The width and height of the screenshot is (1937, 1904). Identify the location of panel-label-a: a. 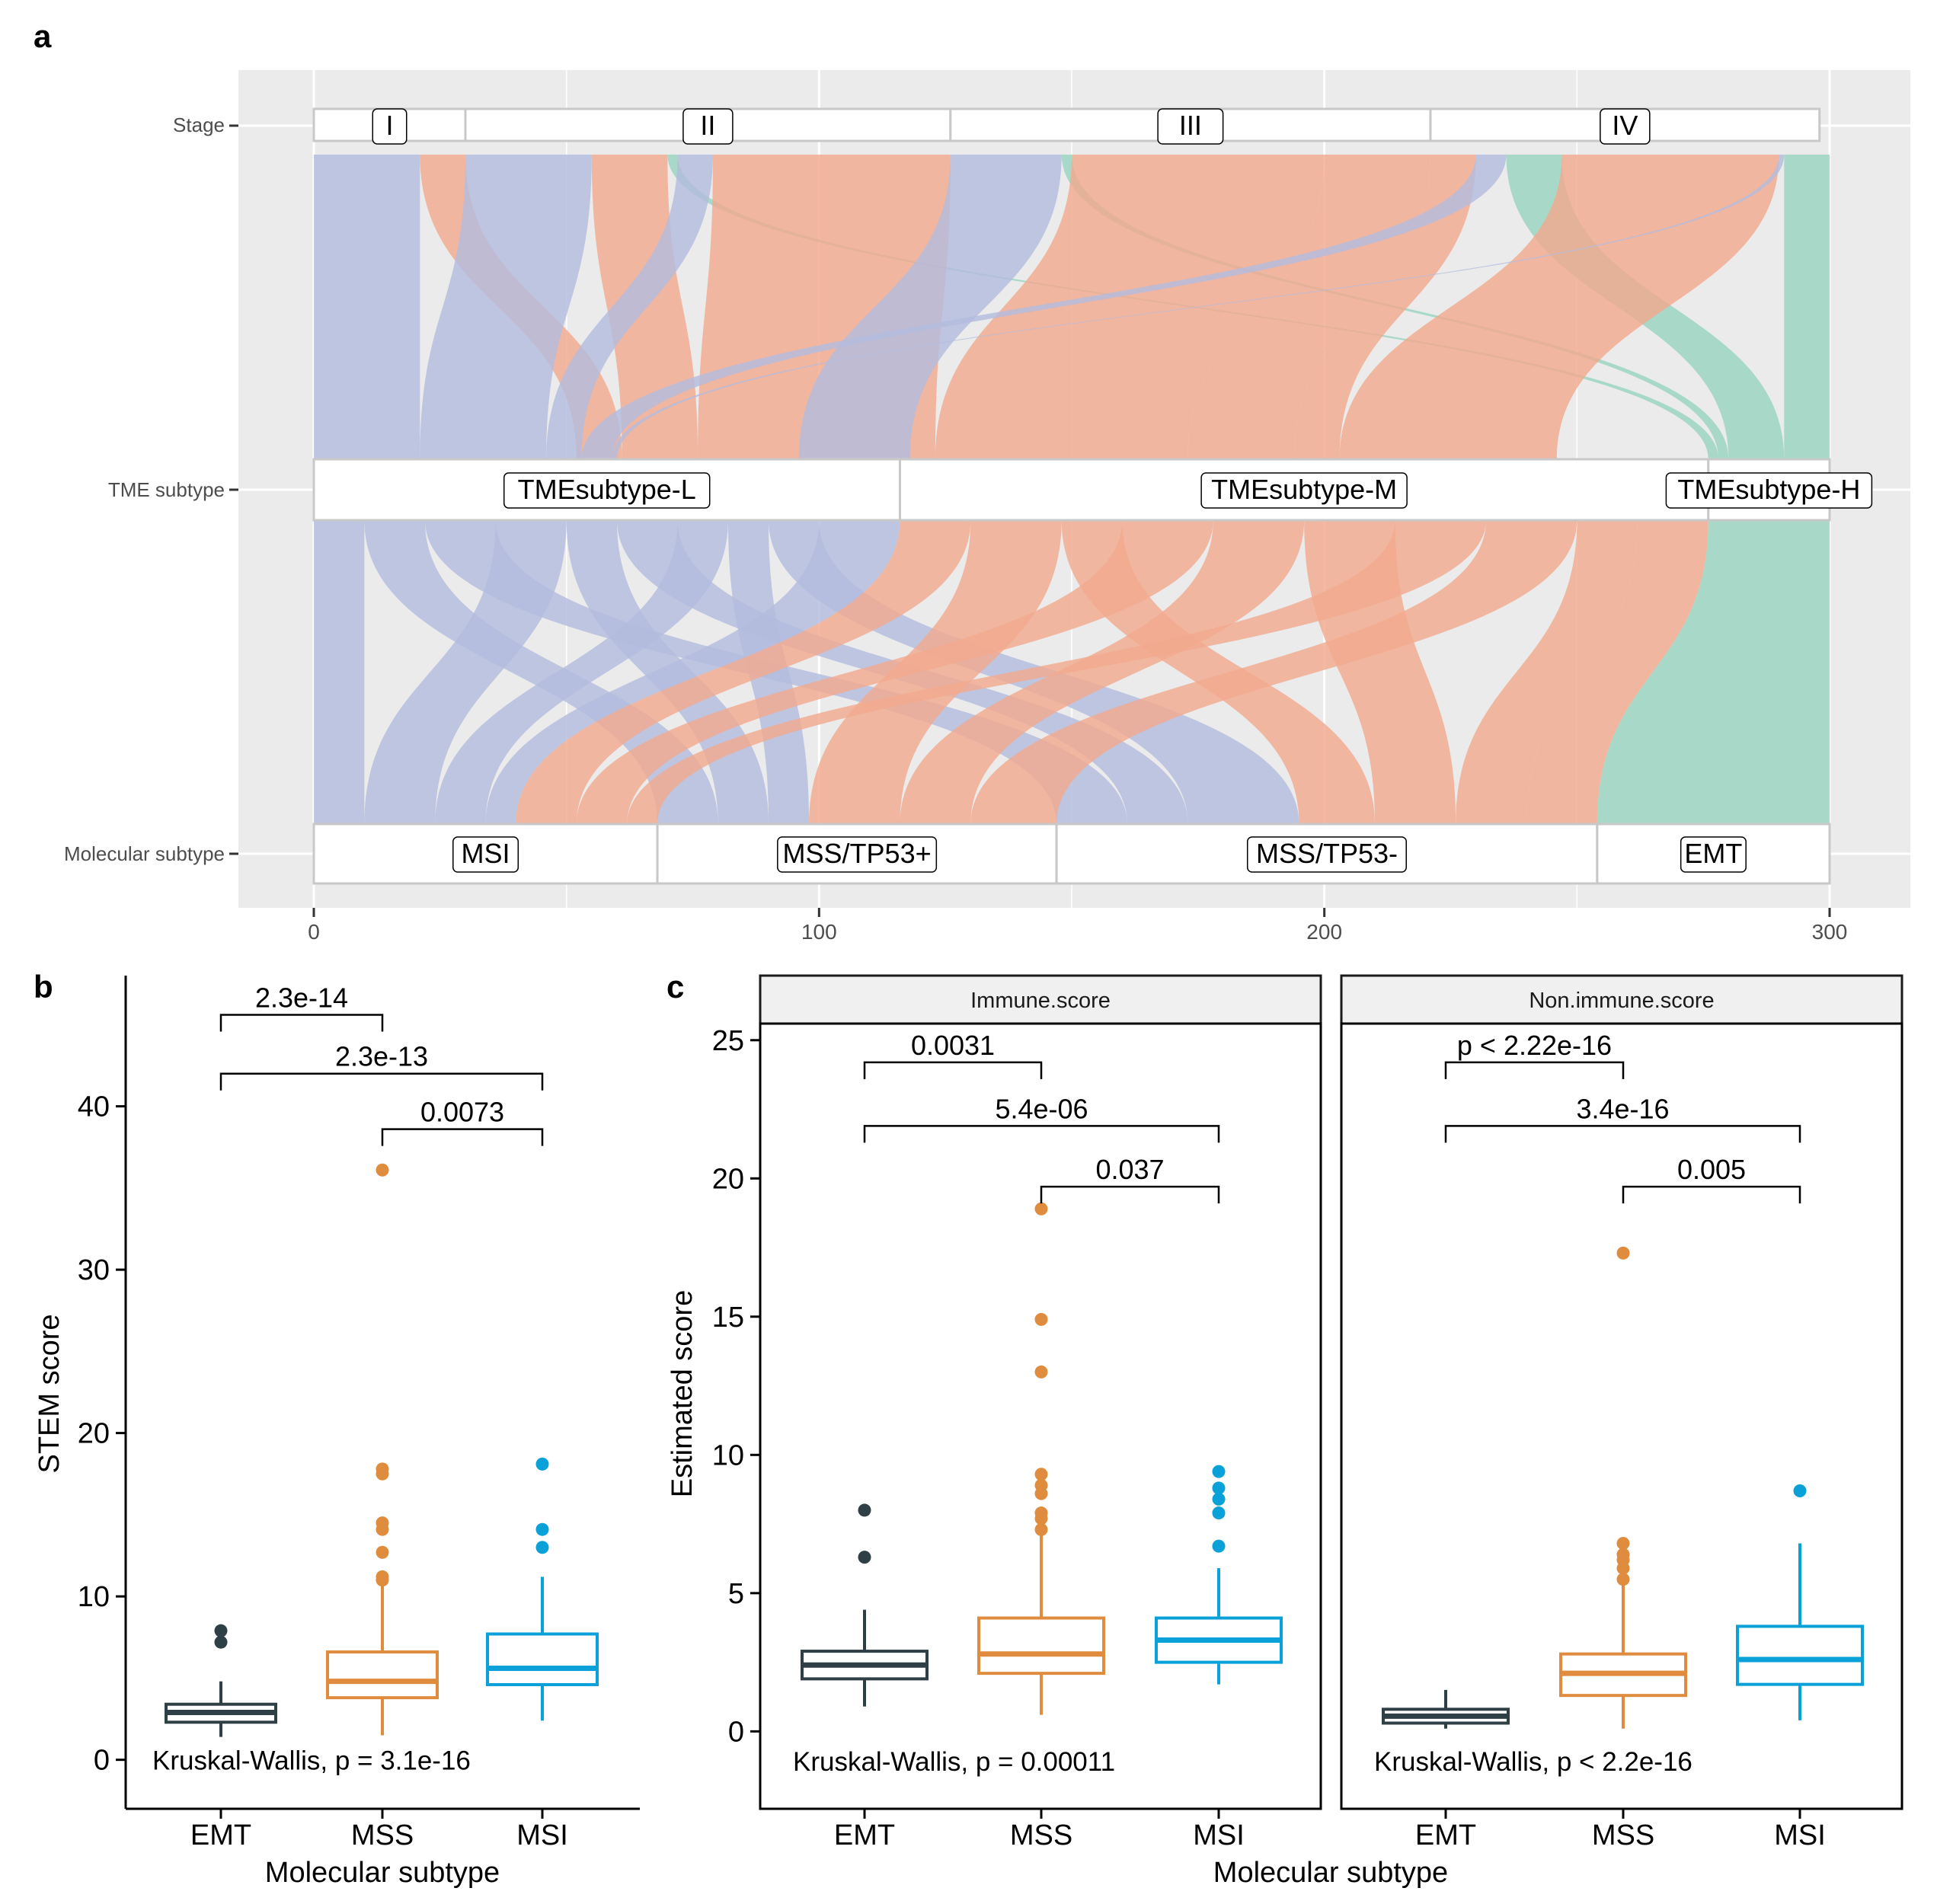
(43, 36).